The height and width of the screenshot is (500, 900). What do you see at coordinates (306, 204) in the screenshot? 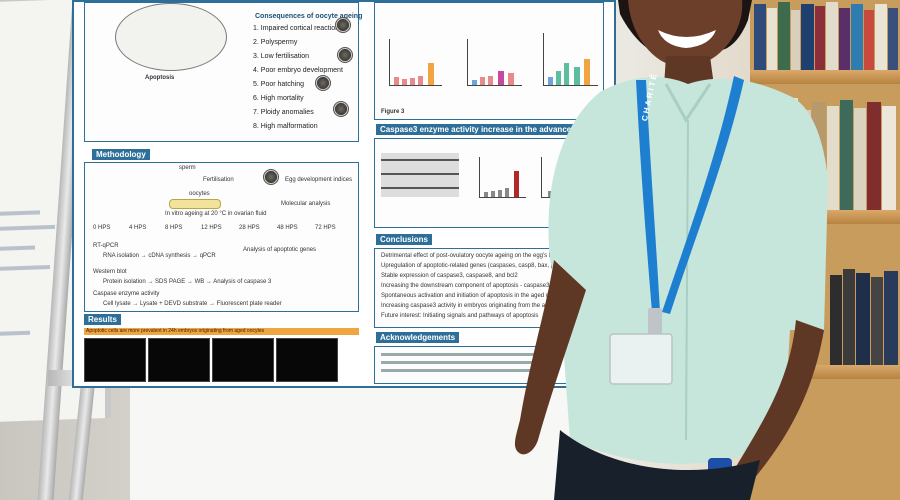
I see `molecular-label: Molecular analysis` at bounding box center [306, 204].